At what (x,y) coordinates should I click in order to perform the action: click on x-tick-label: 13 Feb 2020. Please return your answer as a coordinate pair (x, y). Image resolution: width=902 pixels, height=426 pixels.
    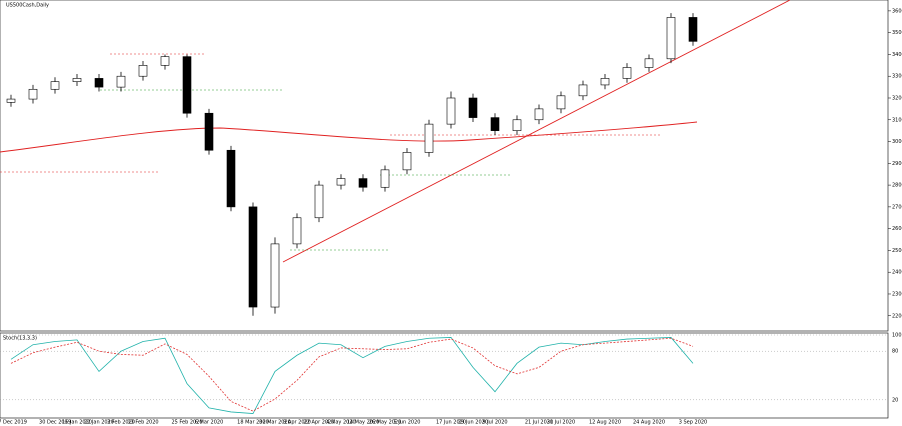
    Looking at the image, I should click on (142, 423).